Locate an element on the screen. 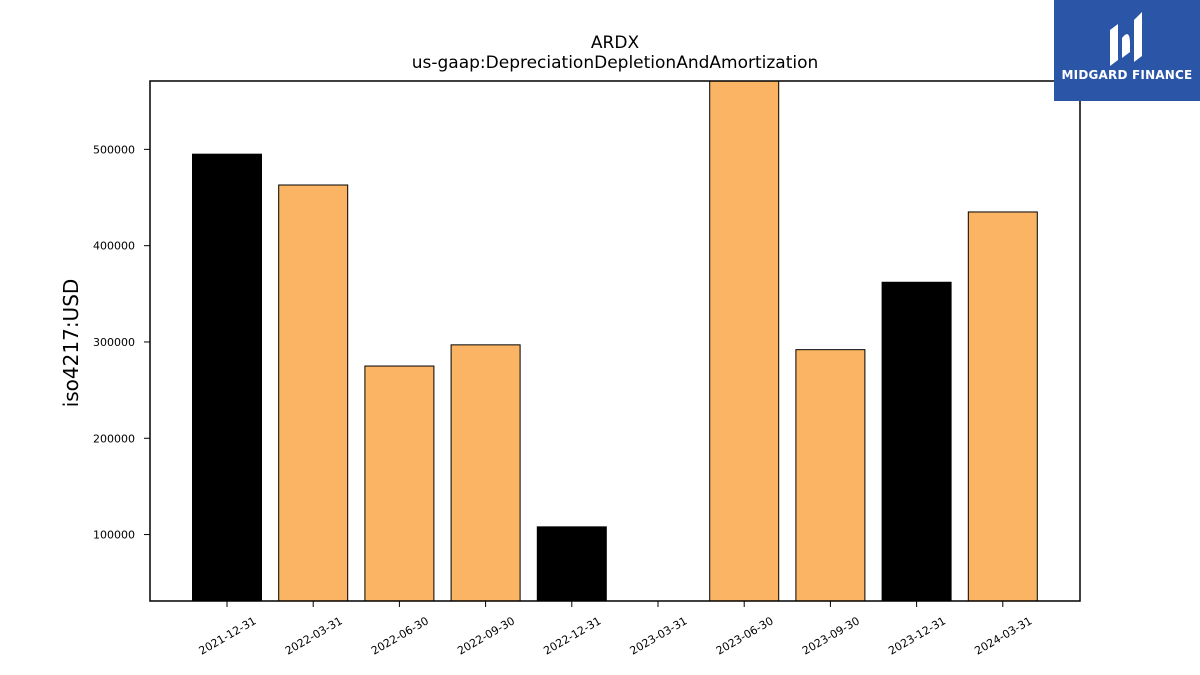  y-tick-label: 200000 is located at coordinates (114, 438).